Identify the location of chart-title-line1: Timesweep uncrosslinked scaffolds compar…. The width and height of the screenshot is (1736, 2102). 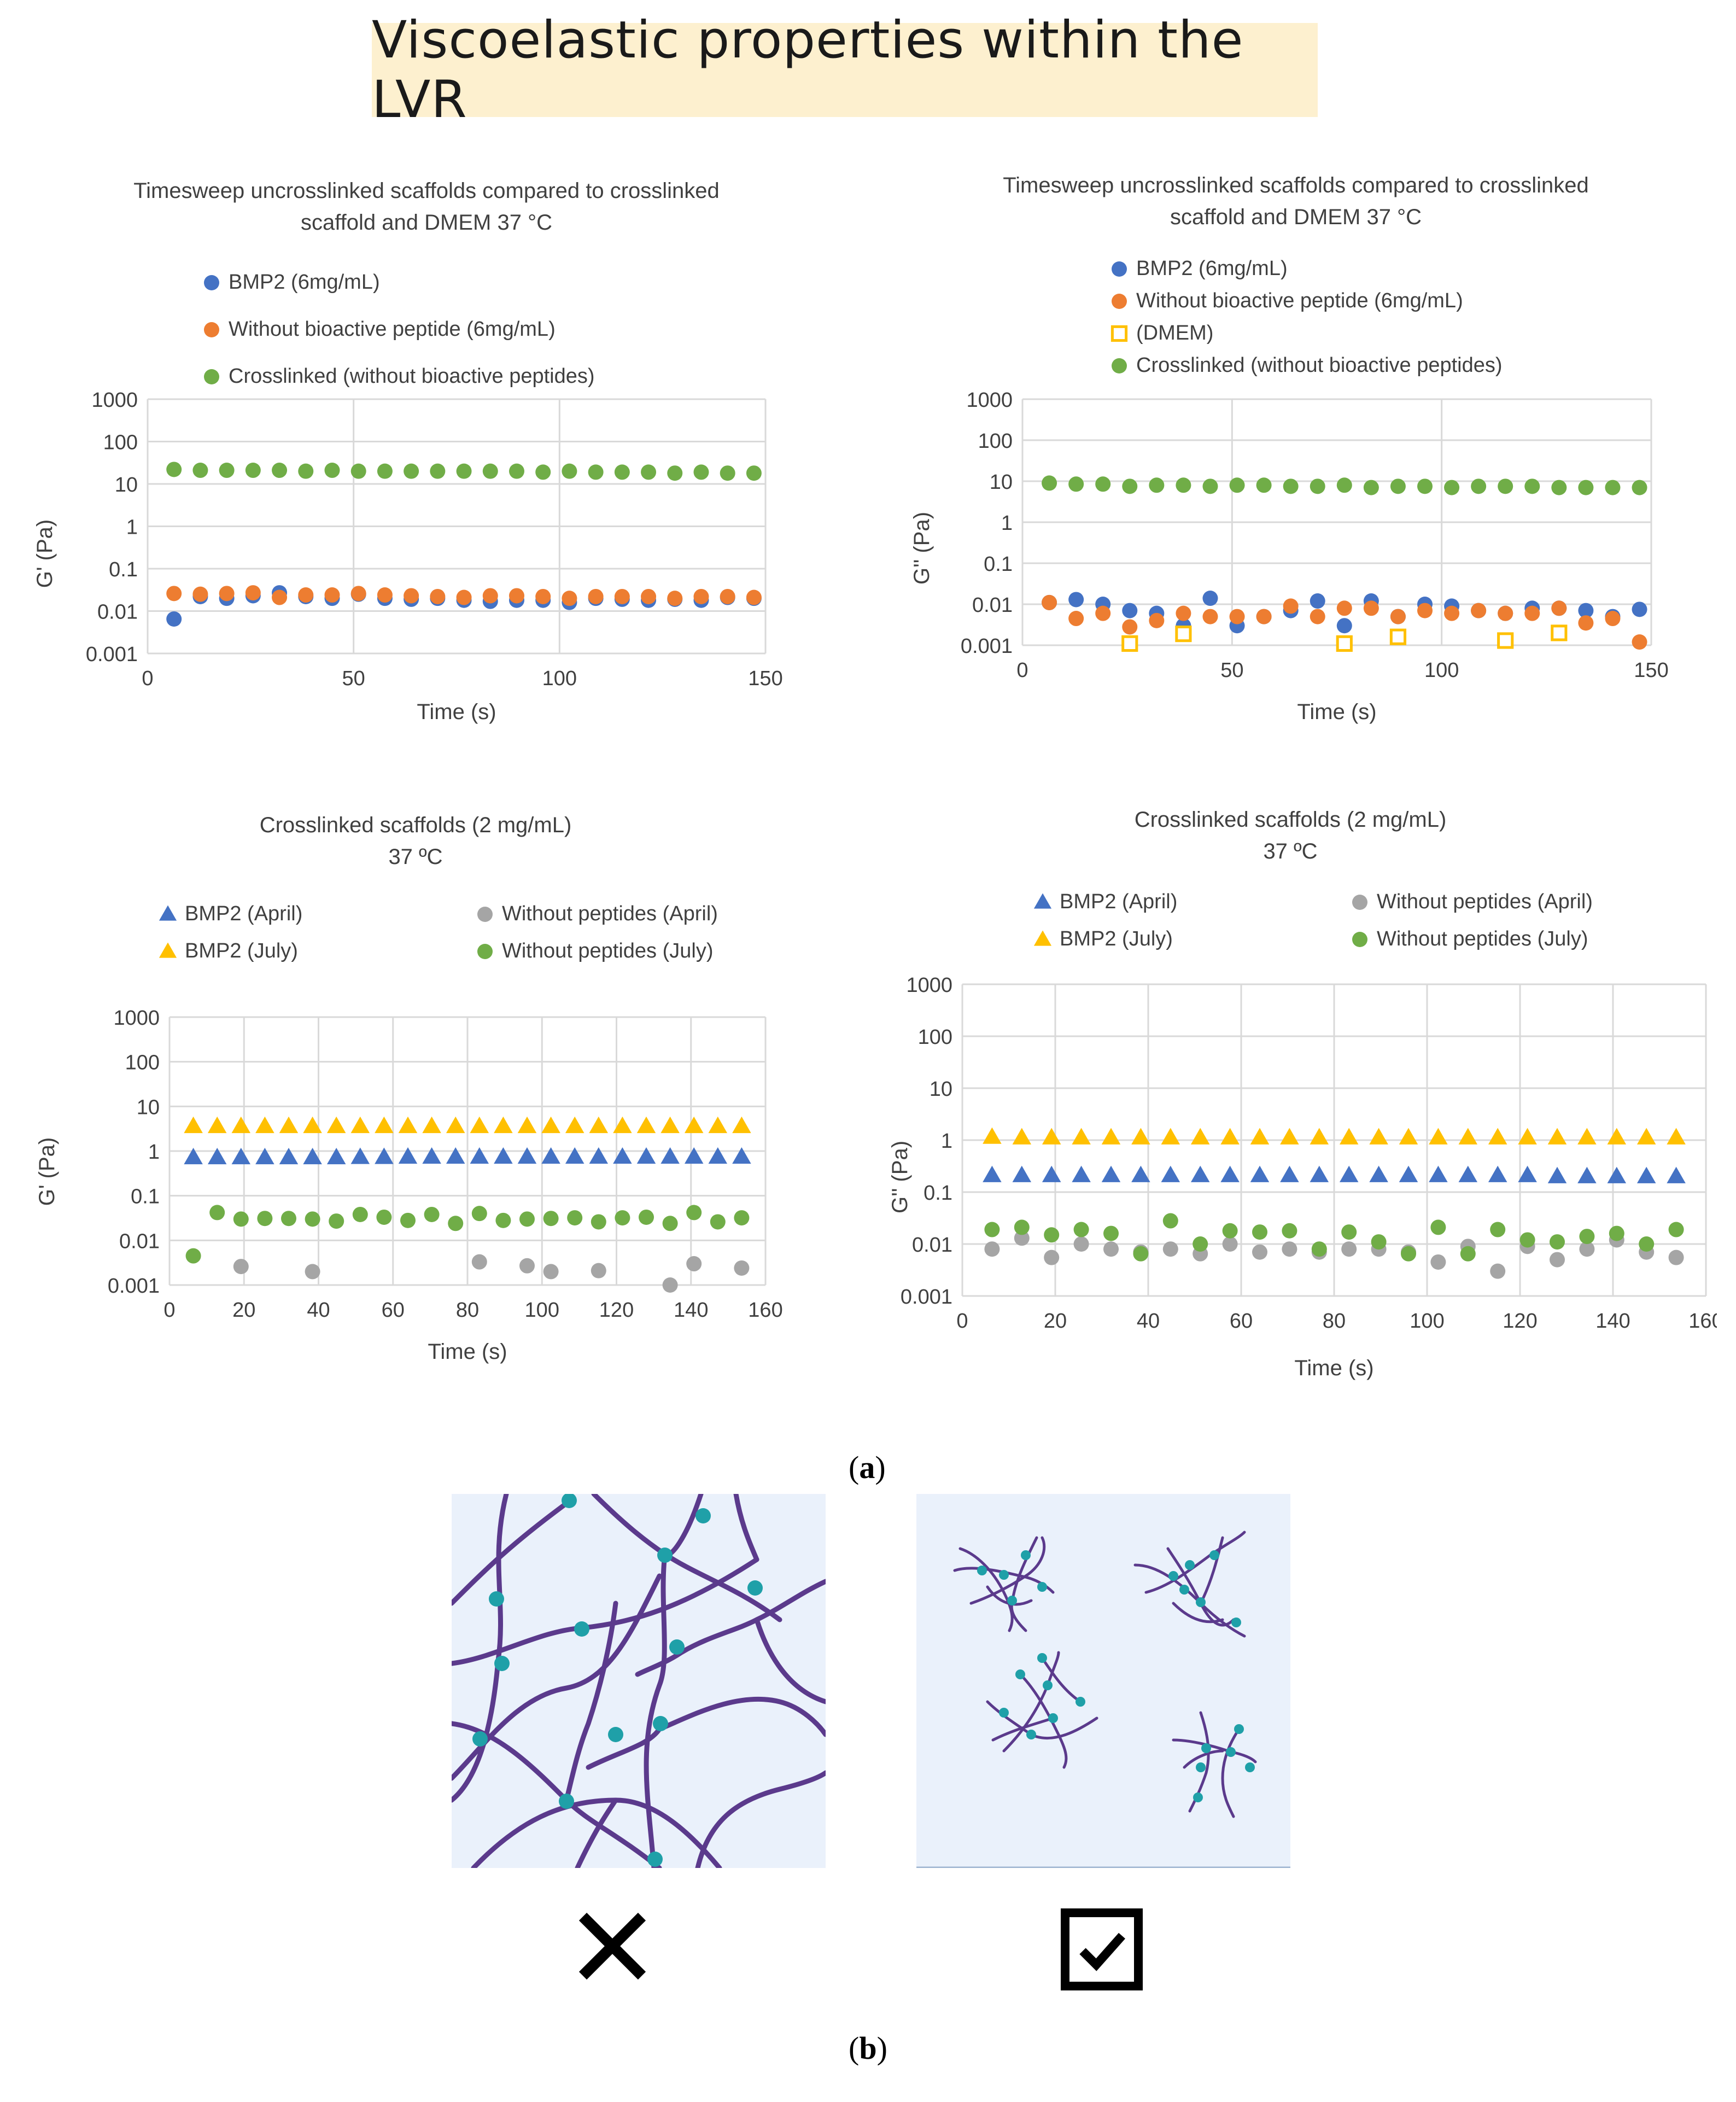
(1296, 185).